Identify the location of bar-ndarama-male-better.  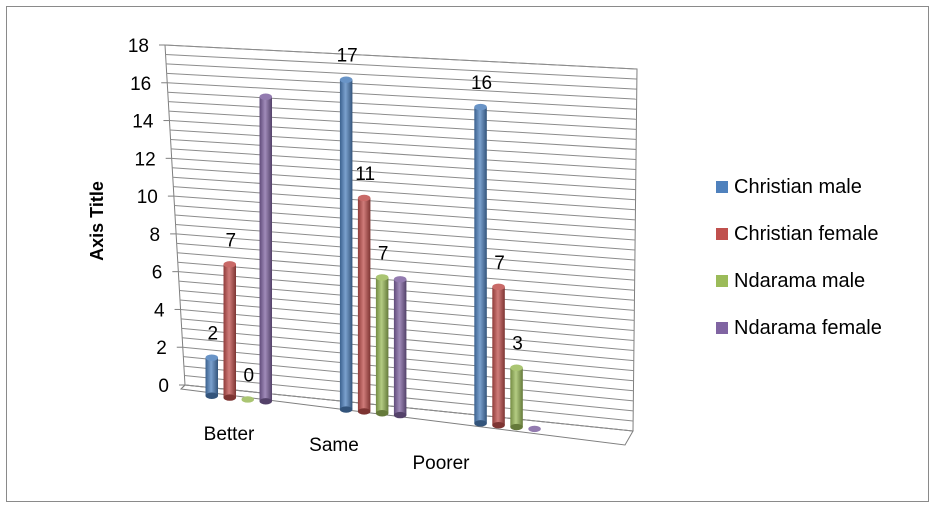
(248, 399).